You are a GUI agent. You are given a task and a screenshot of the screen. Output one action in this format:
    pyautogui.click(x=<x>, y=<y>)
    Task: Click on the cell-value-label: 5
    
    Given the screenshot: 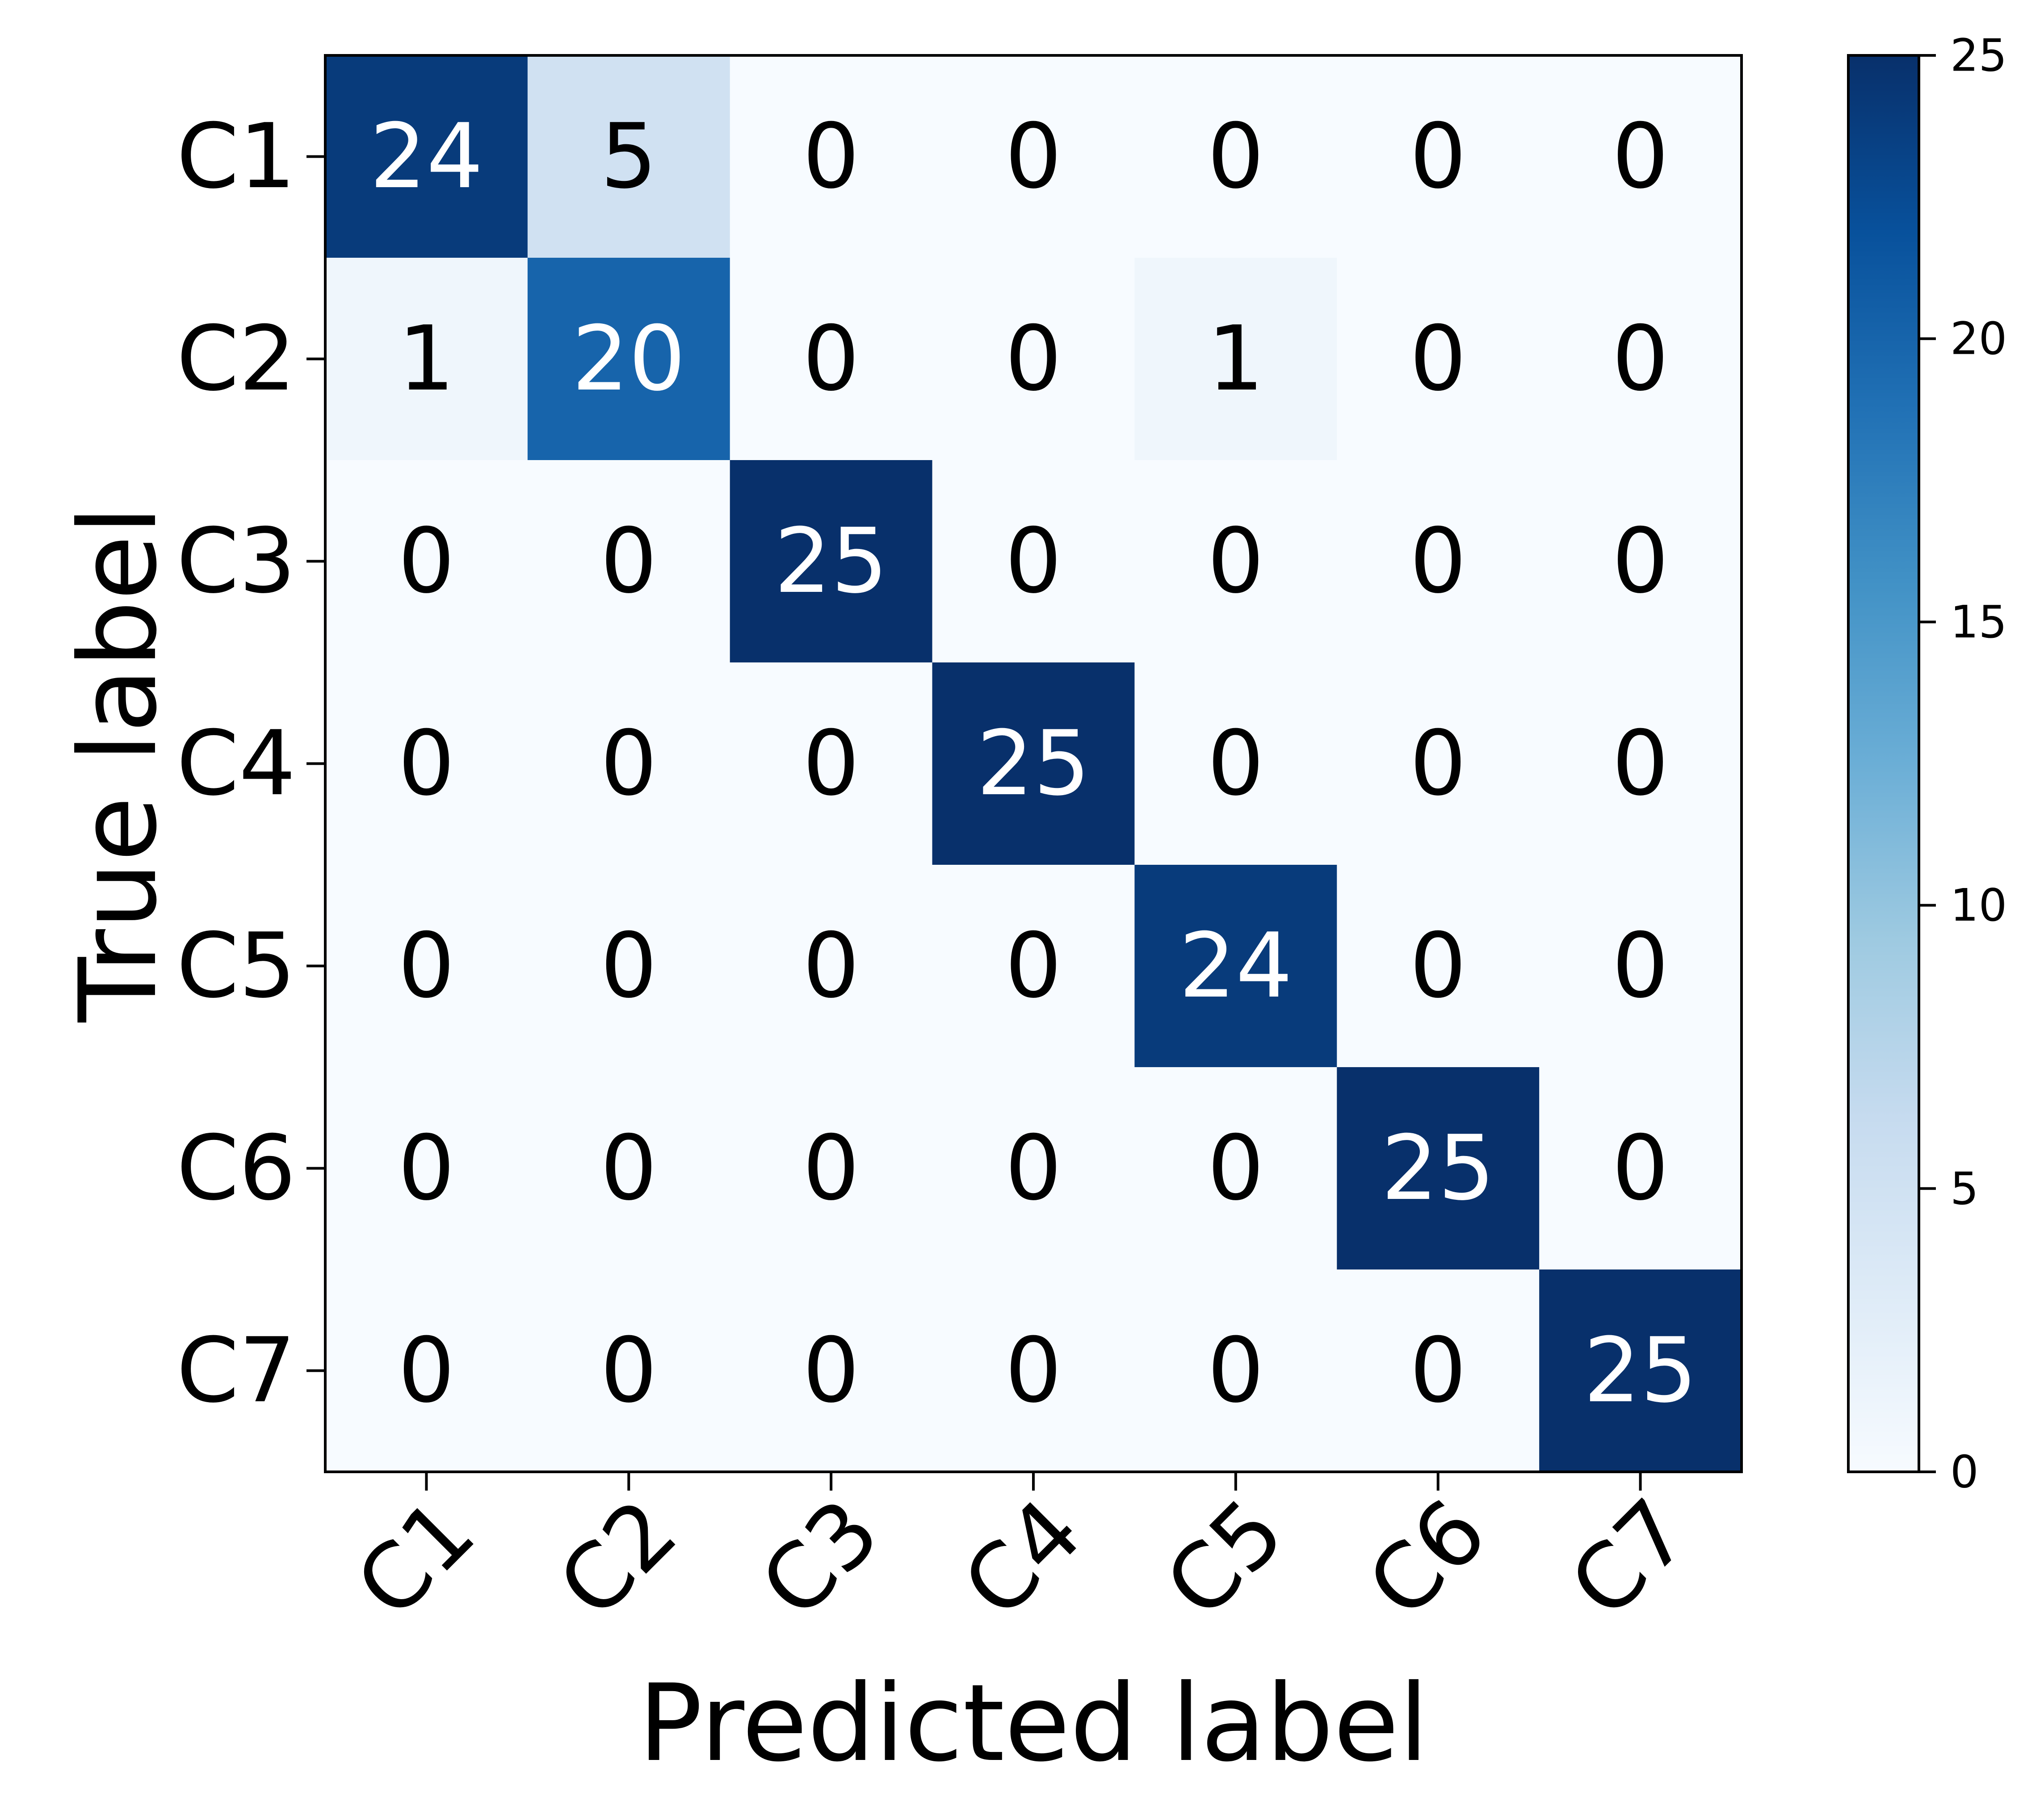 What is the action you would take?
    pyautogui.click(x=628, y=157)
    